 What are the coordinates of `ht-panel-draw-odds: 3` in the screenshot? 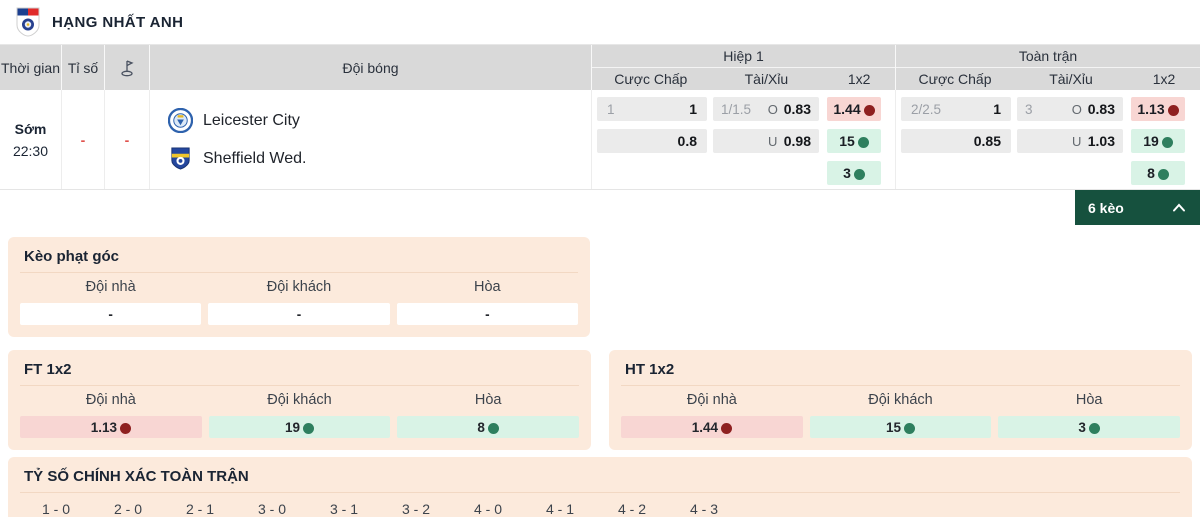 It's located at (1089, 427).